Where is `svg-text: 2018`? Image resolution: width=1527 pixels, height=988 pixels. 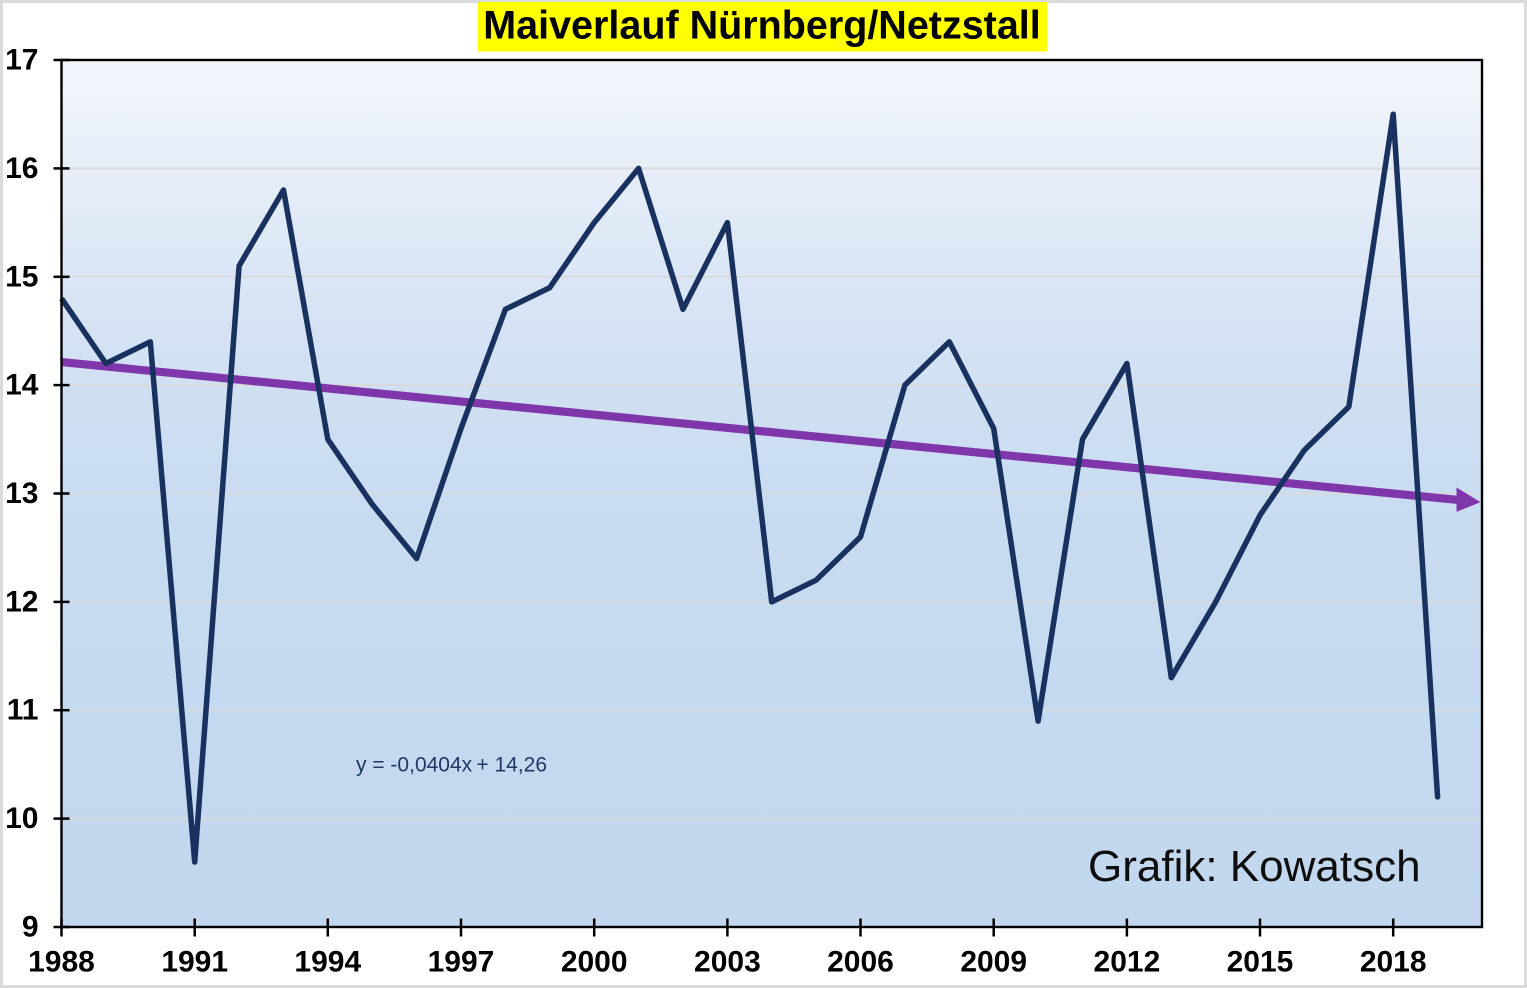 svg-text: 2018 is located at coordinates (1393, 962).